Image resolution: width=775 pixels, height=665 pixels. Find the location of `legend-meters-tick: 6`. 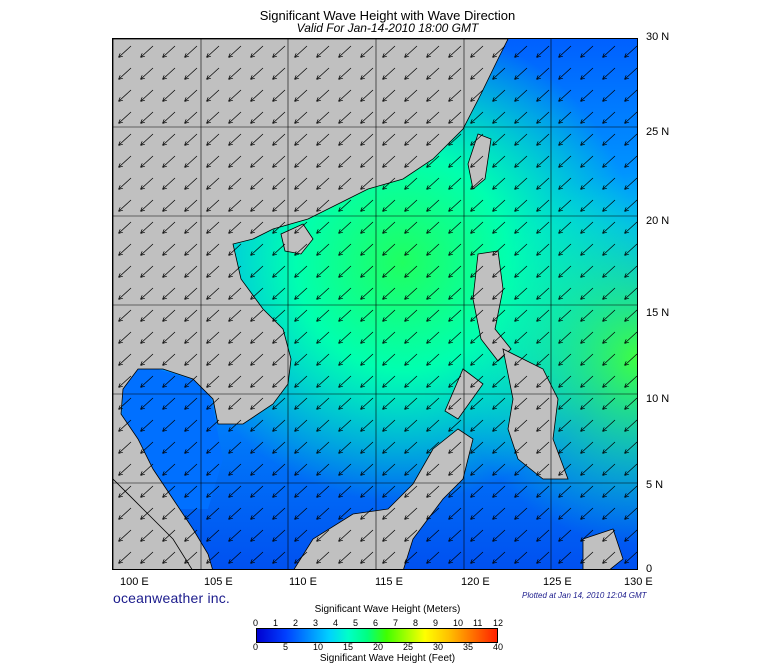

legend-meters-tick: 6 is located at coordinates (376, 623).